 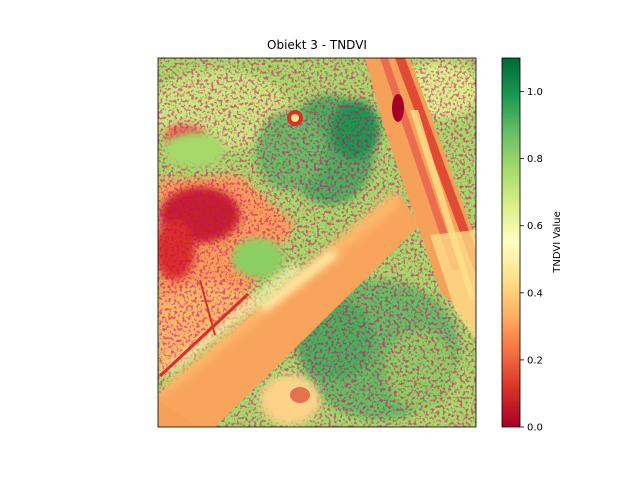 I want to click on colorbar-tick-label: 1.0, so click(x=535, y=92).